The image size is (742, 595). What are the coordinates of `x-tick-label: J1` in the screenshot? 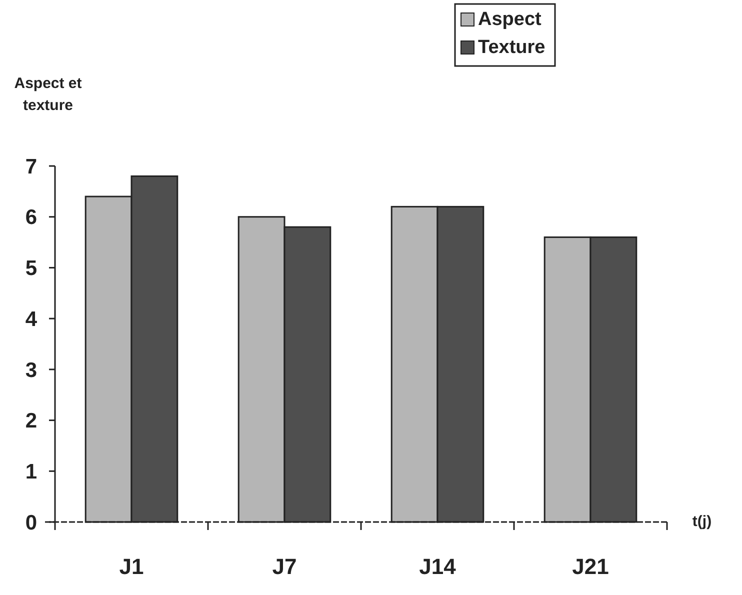 It's located at (131, 566).